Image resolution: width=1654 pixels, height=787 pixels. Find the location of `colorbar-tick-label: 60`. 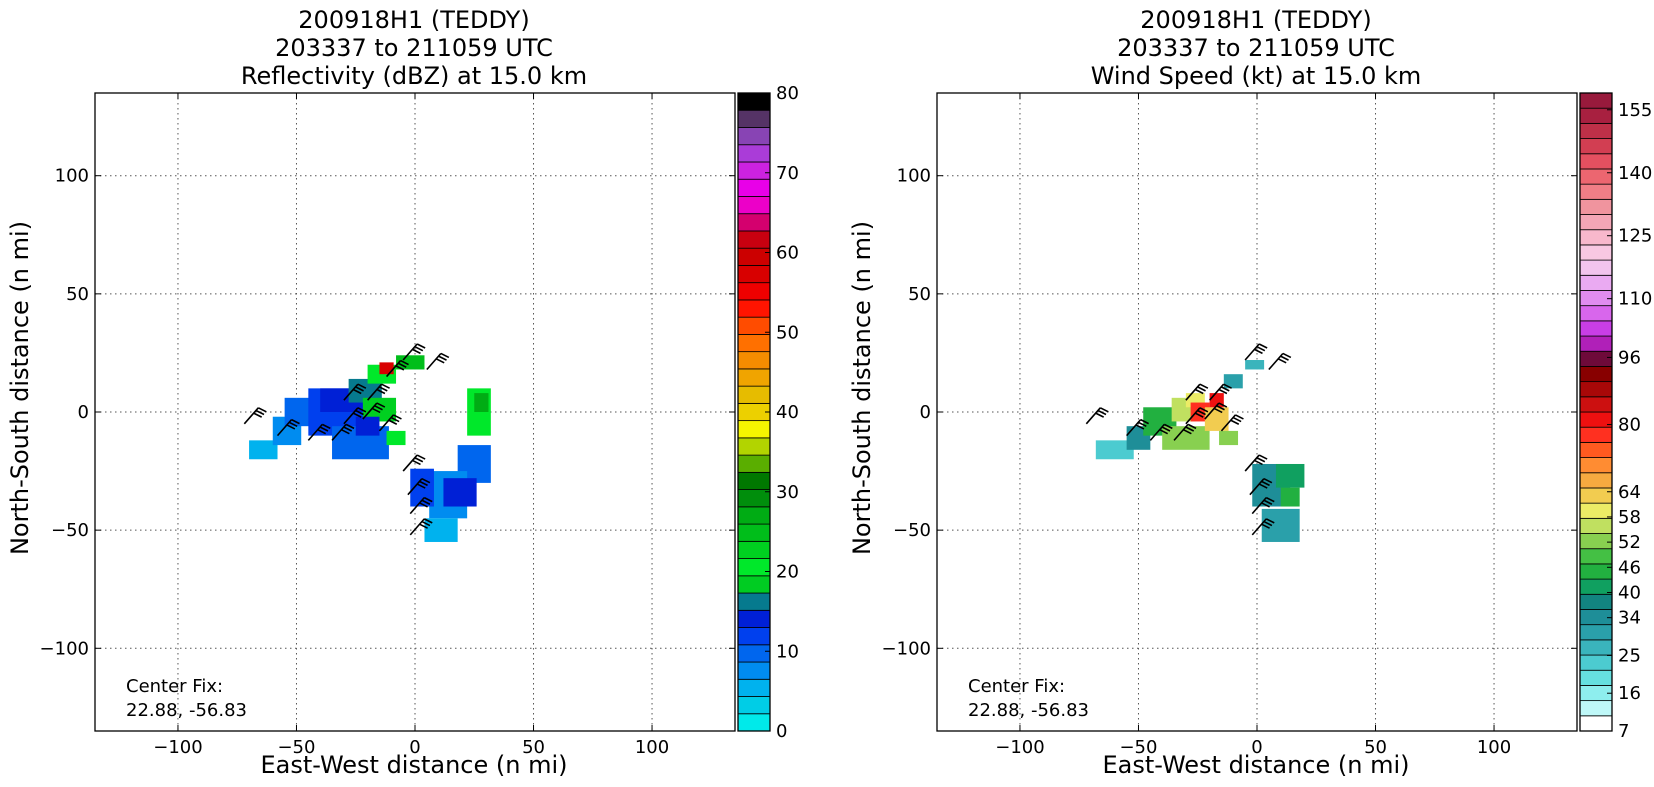

colorbar-tick-label: 60 is located at coordinates (787, 253).